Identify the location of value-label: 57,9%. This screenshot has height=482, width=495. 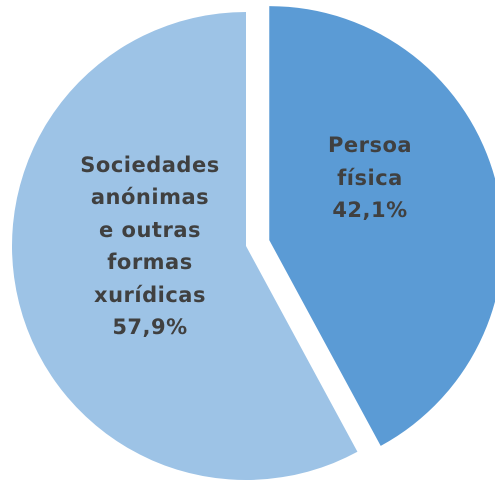
(150, 327).